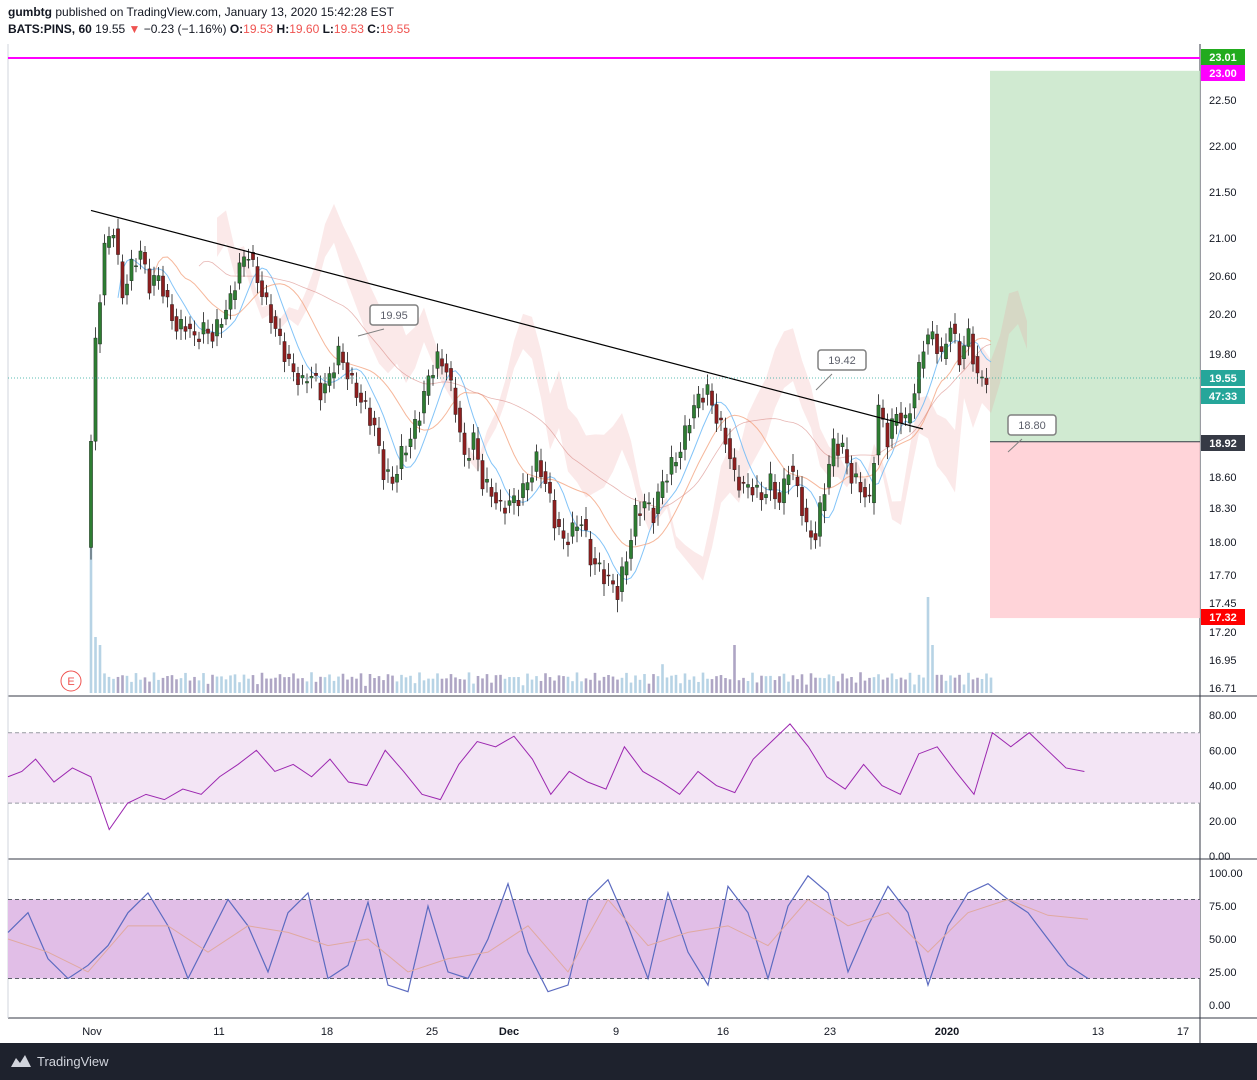 The height and width of the screenshot is (1080, 1257). Describe the element at coordinates (1223, 973) in the screenshot. I see `stochastic-tick-label: 25.00` at that location.